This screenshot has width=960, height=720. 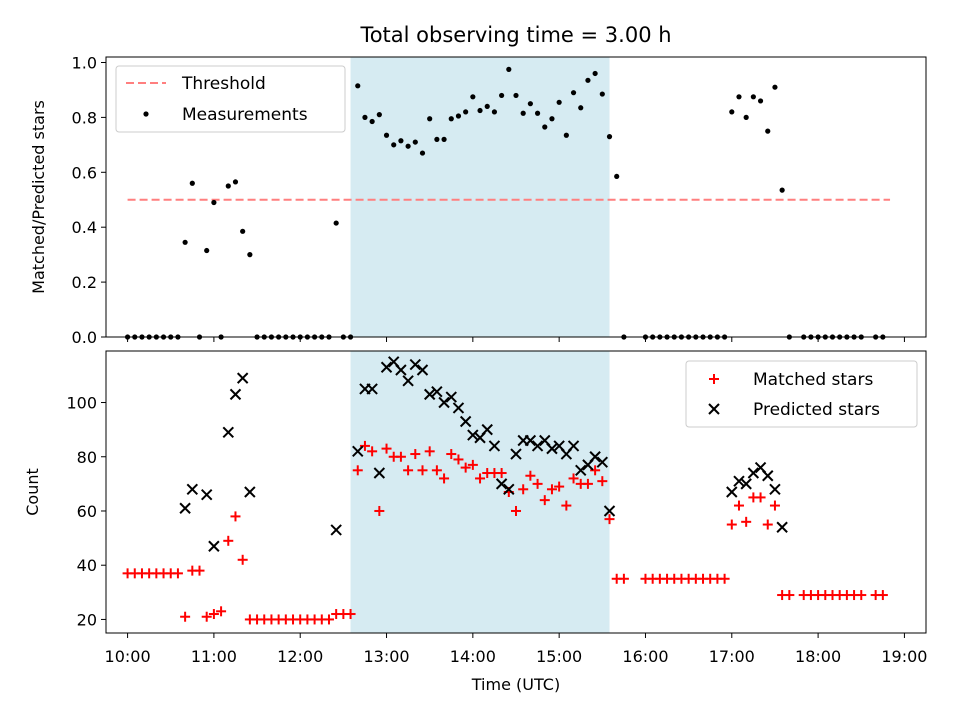 I want to click on top-y-axis-label: Matched/Predicted stars, so click(x=38, y=197).